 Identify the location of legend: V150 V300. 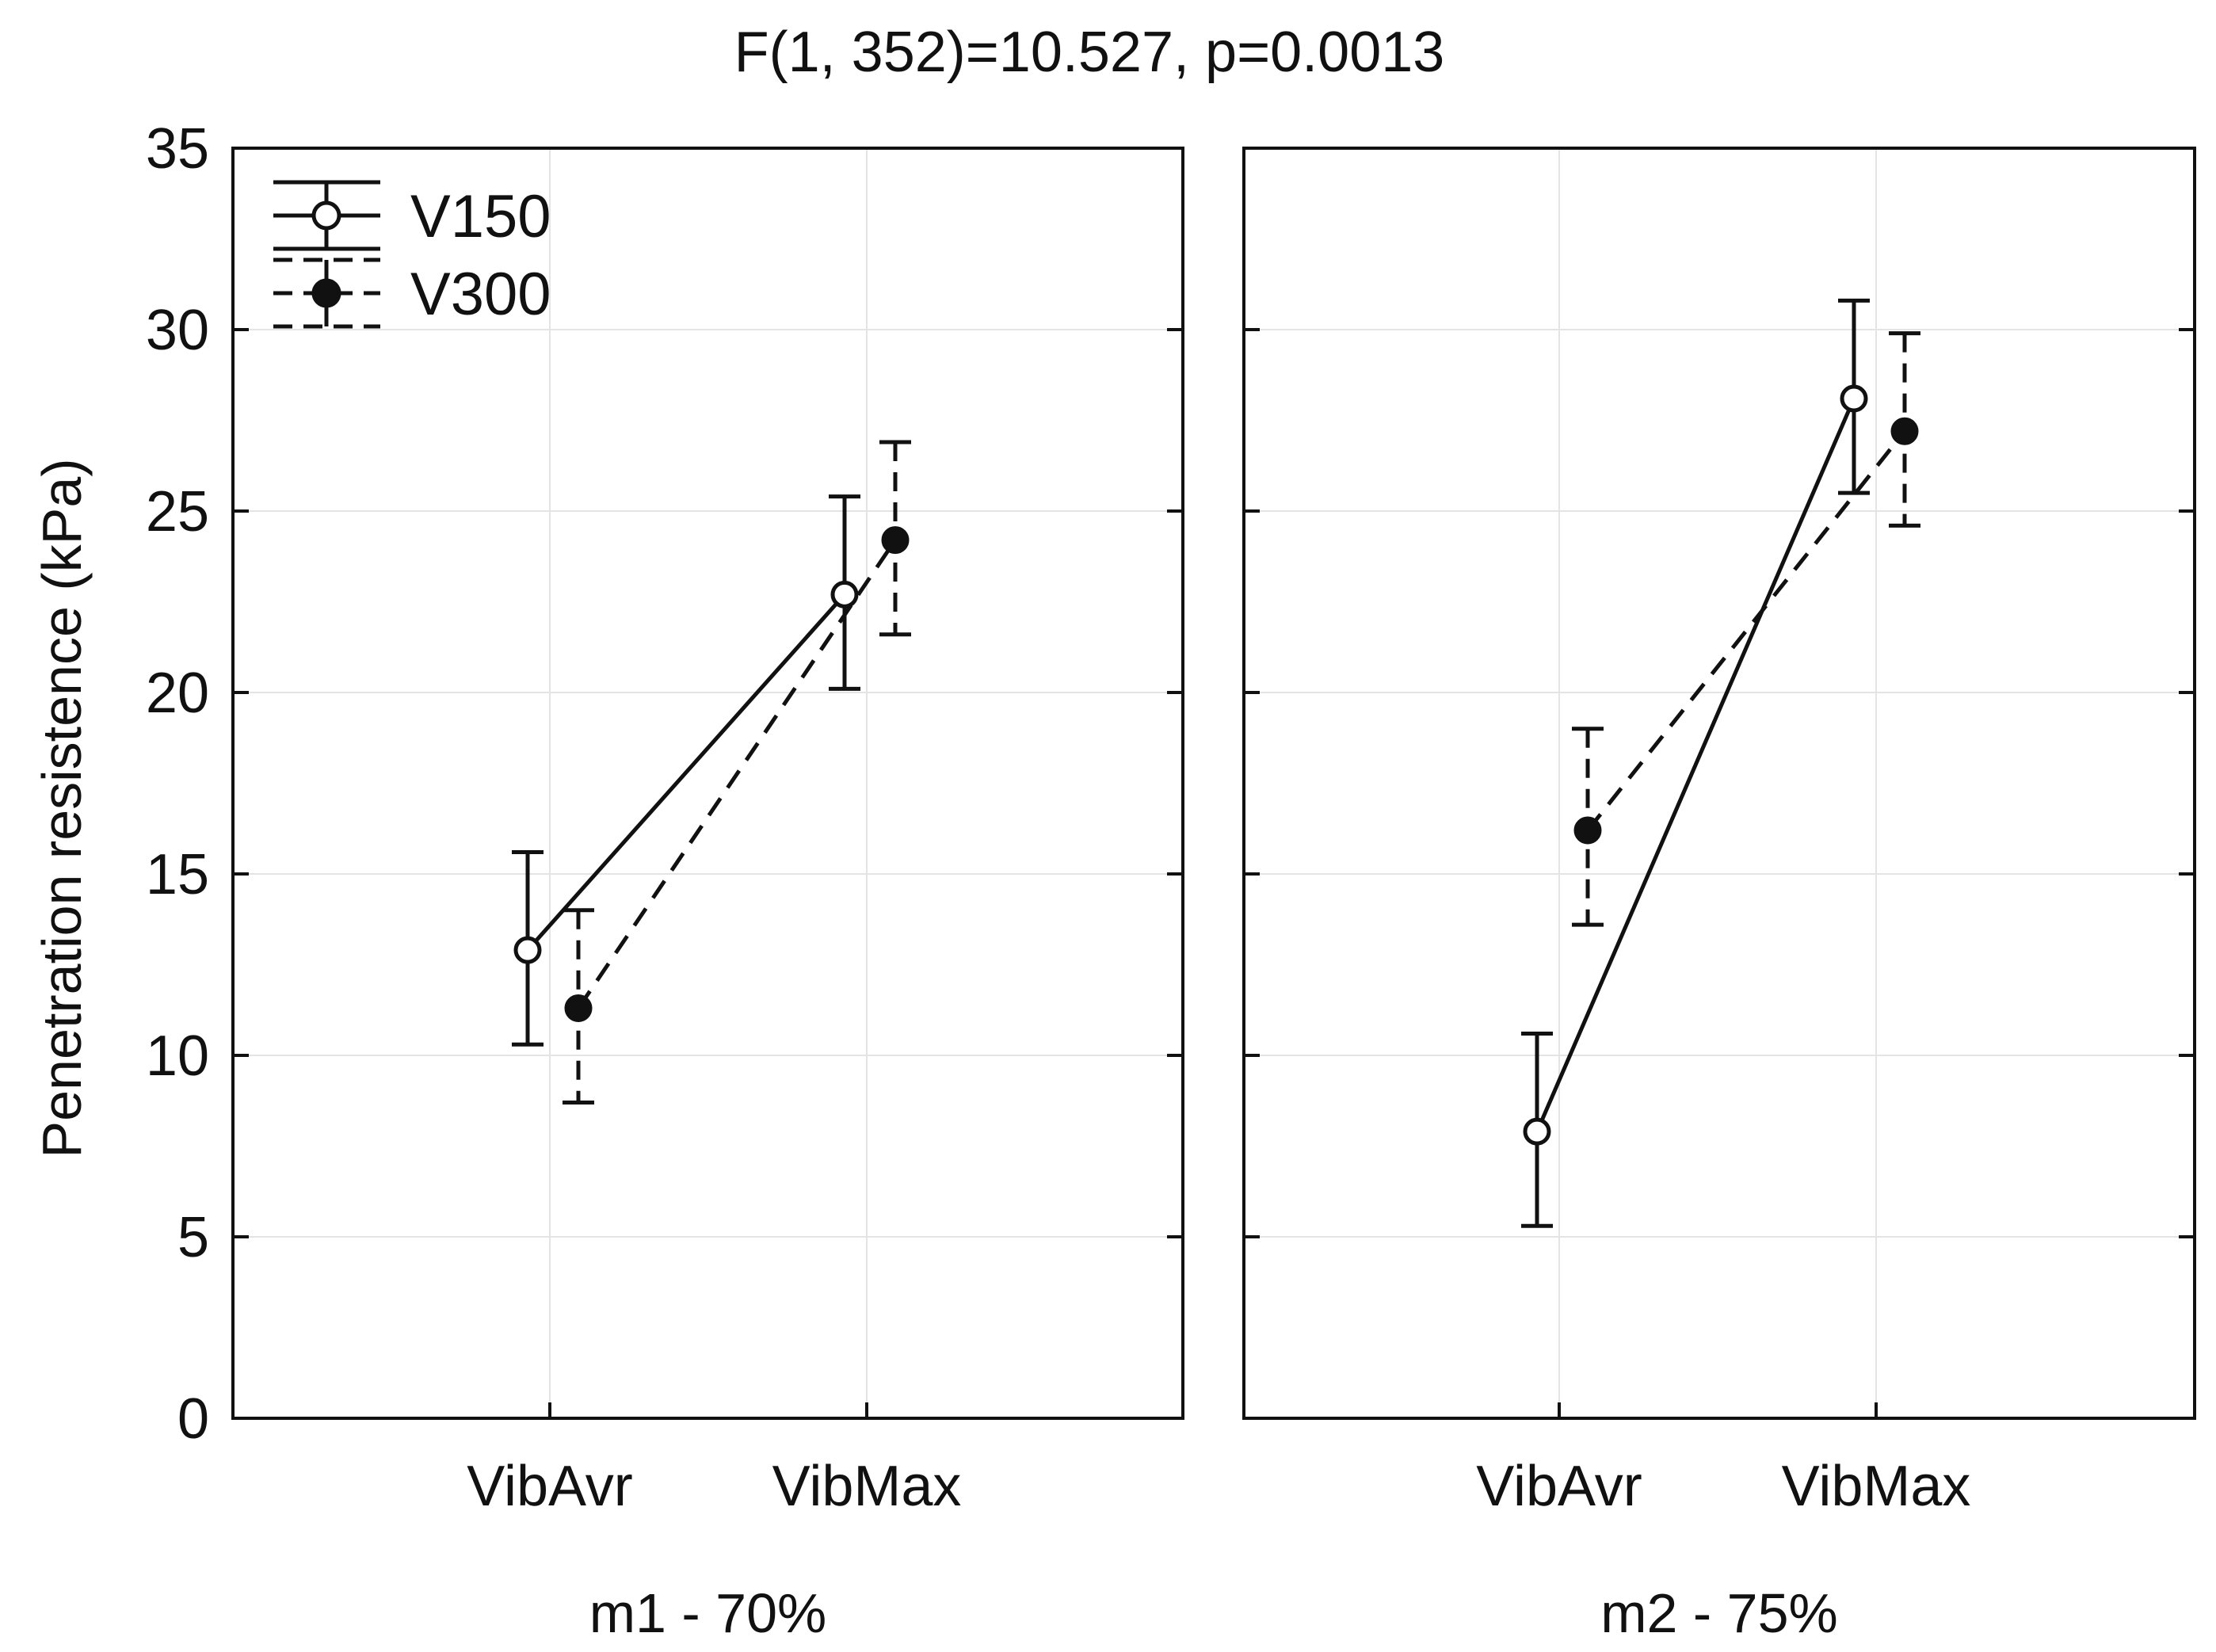
(412, 254).